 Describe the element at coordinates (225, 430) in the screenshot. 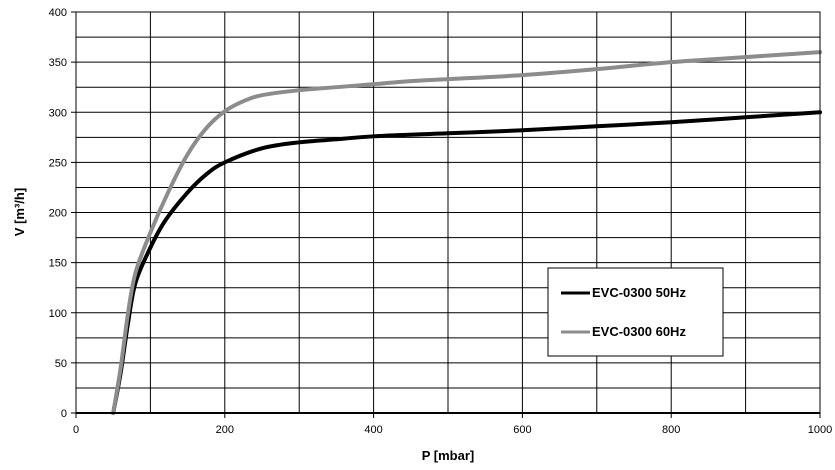

I see `x-tick-label: 200` at that location.